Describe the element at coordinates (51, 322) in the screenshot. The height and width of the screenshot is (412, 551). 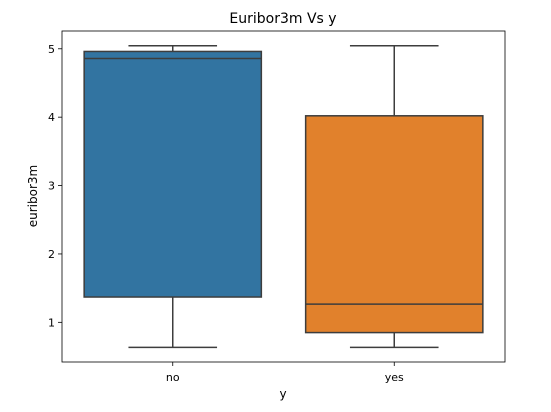
I see `y-tick-label-1: 1` at that location.